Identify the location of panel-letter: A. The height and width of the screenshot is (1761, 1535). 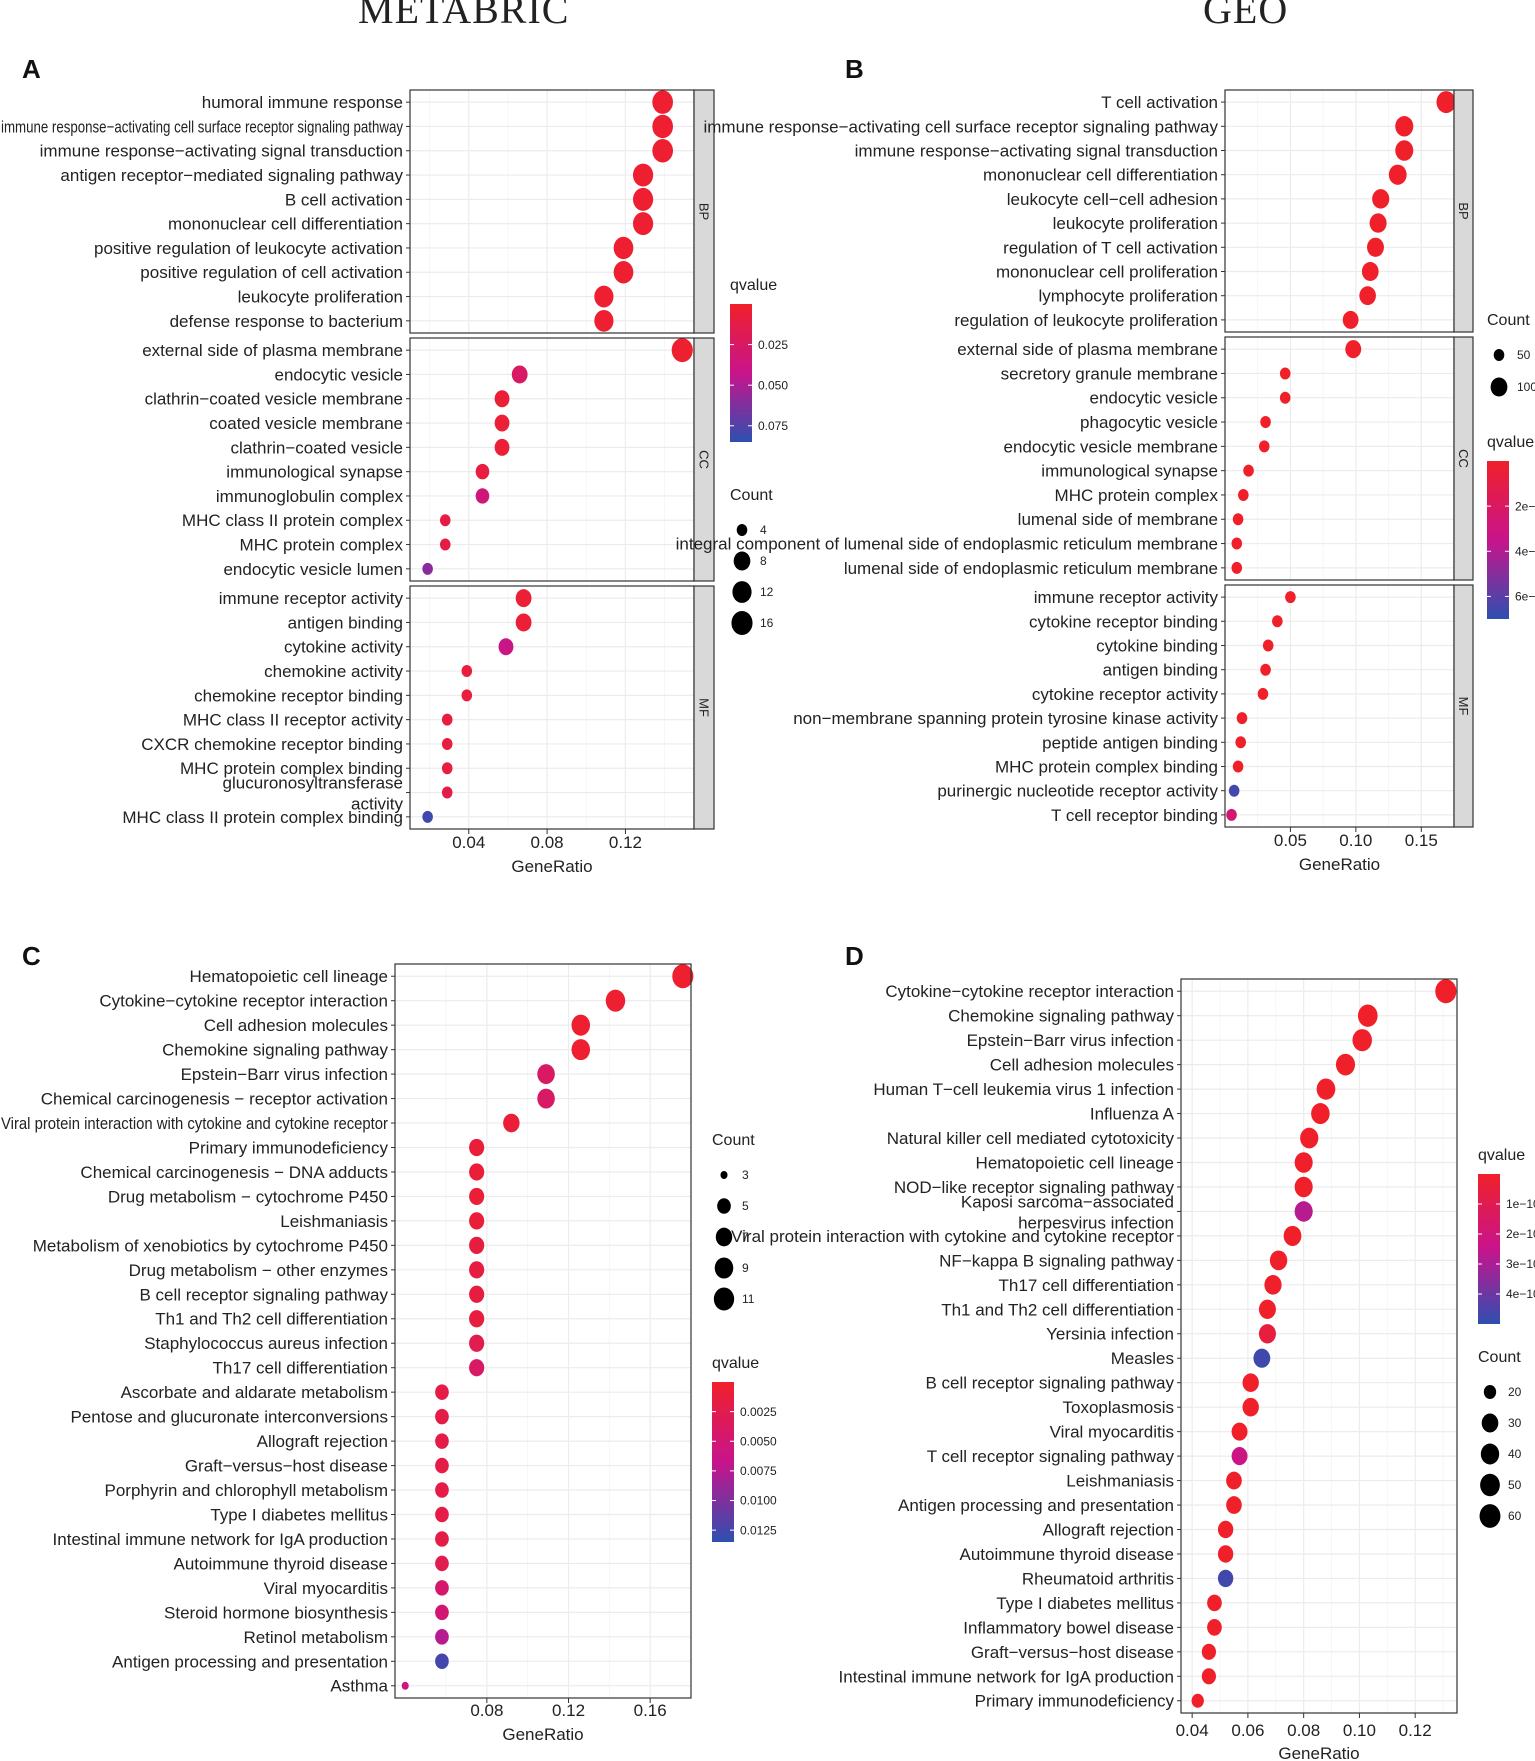
(31, 69).